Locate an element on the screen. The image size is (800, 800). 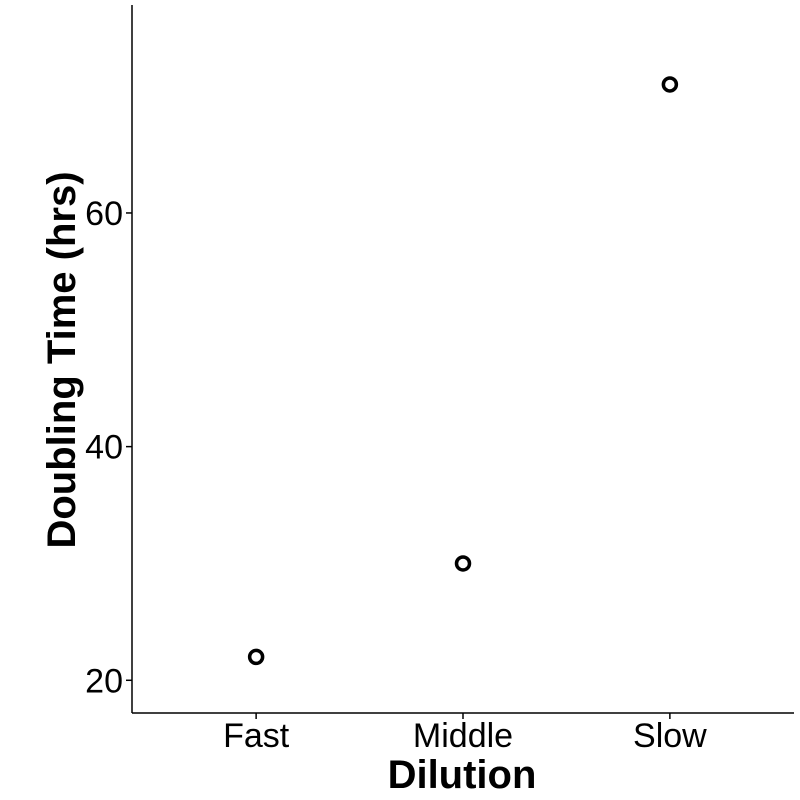
y-tick-label: 20 is located at coordinates (104, 681).